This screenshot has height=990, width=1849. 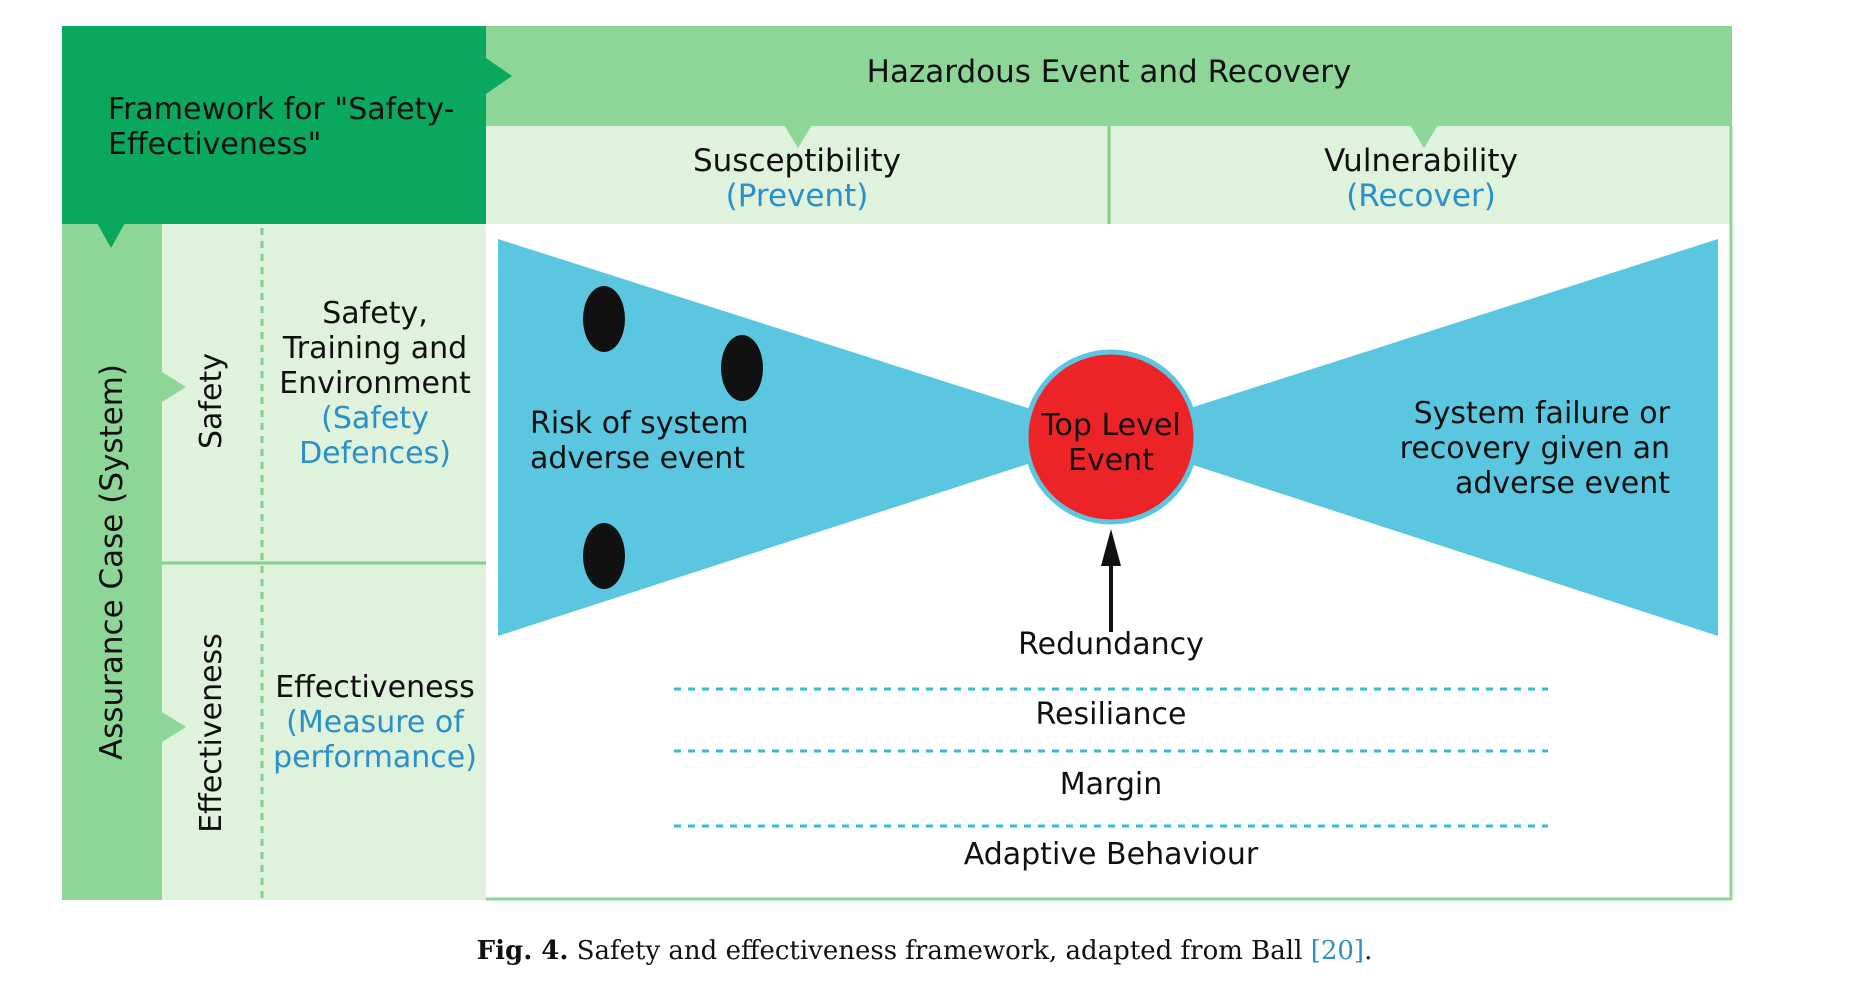 What do you see at coordinates (1368, 951) in the screenshot?
I see `caption-end: .` at bounding box center [1368, 951].